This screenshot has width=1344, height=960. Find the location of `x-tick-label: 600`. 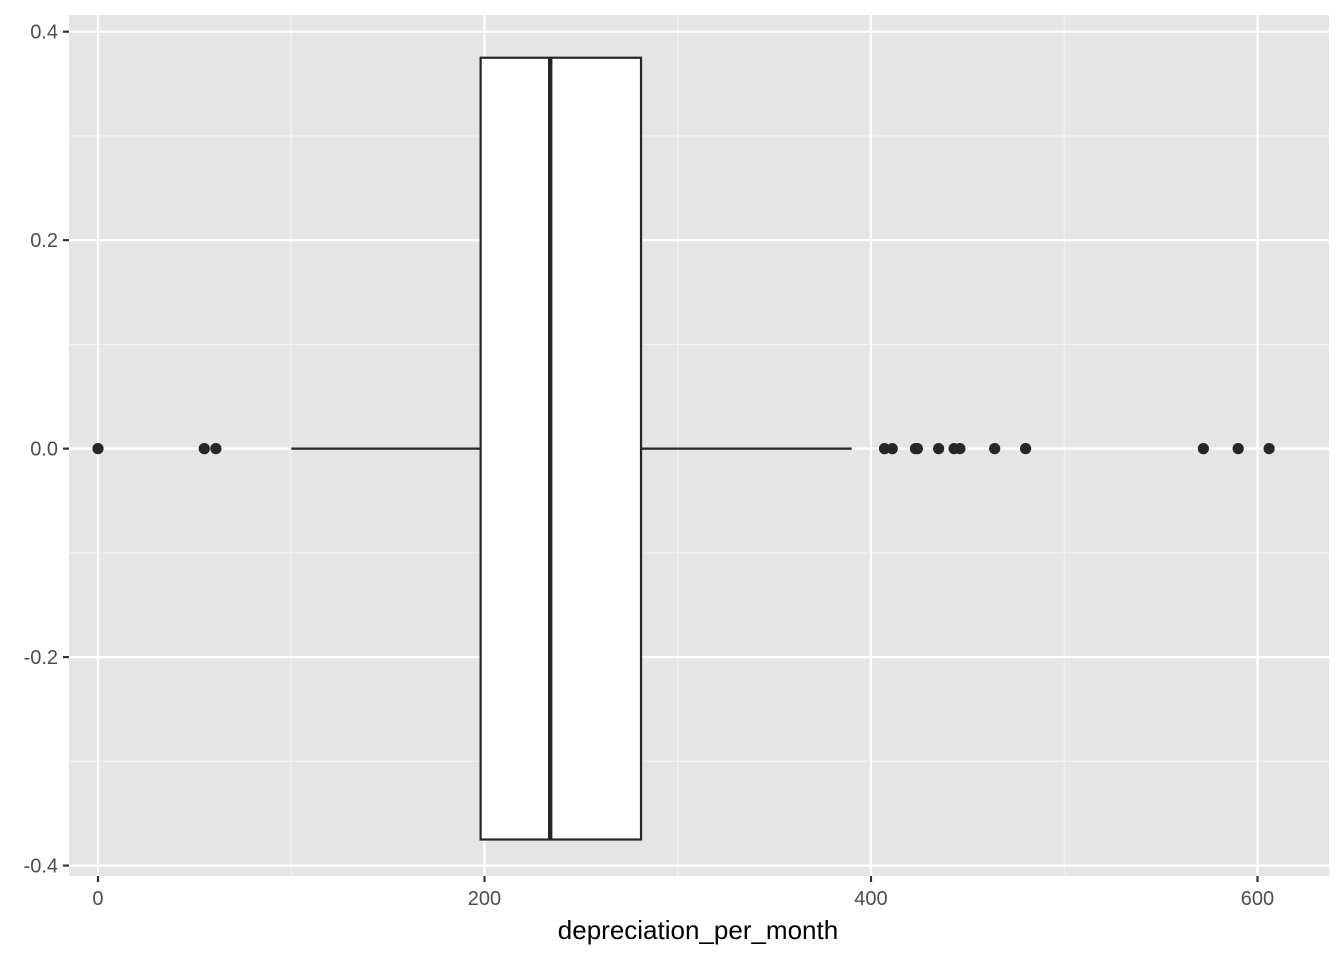

x-tick-label: 600 is located at coordinates (1257, 899).